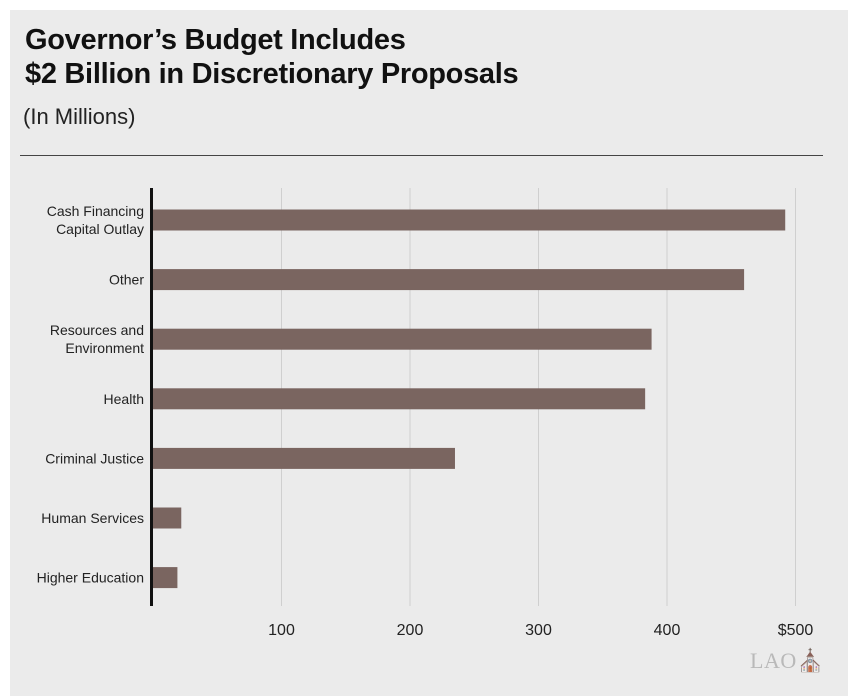  Describe the element at coordinates (92, 518) in the screenshot. I see `category-label-5-0: Human Services` at that location.